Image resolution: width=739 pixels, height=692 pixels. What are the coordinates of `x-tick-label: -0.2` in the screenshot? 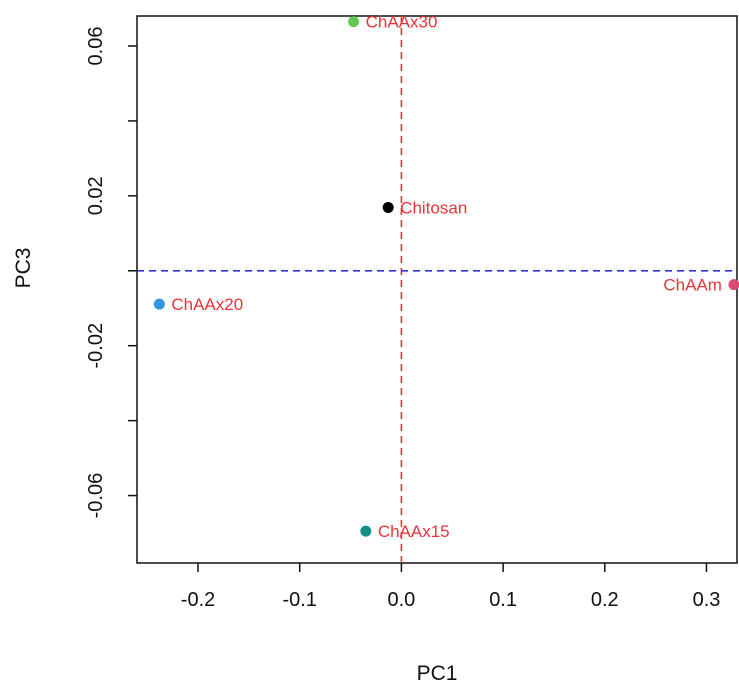 It's located at (198, 600).